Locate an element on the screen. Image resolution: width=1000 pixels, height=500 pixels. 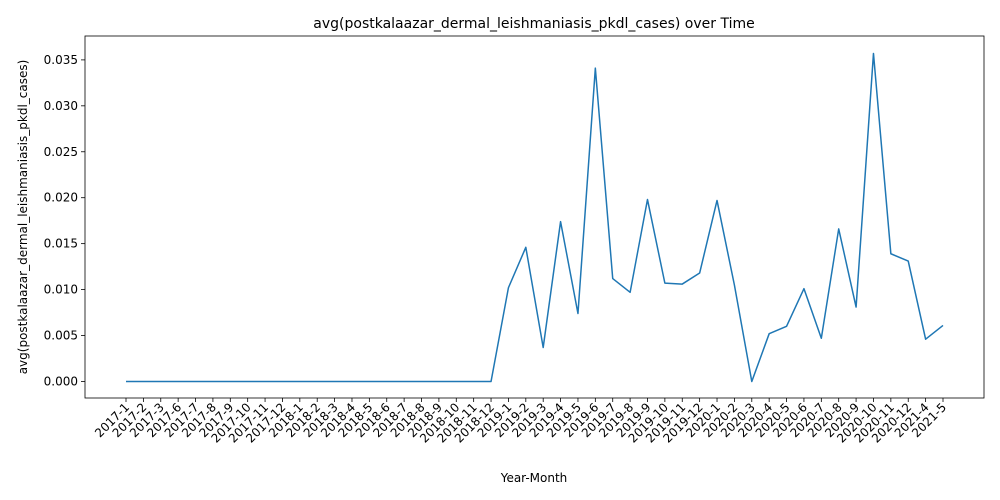
y-tick-label: 0.000 is located at coordinates (61, 381).